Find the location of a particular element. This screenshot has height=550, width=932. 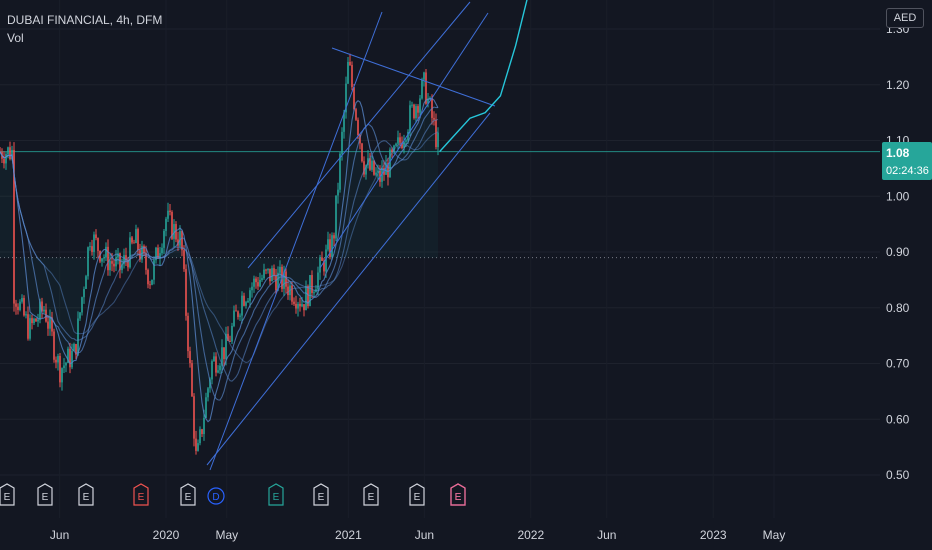

projection-path is located at coordinates (485, 76).